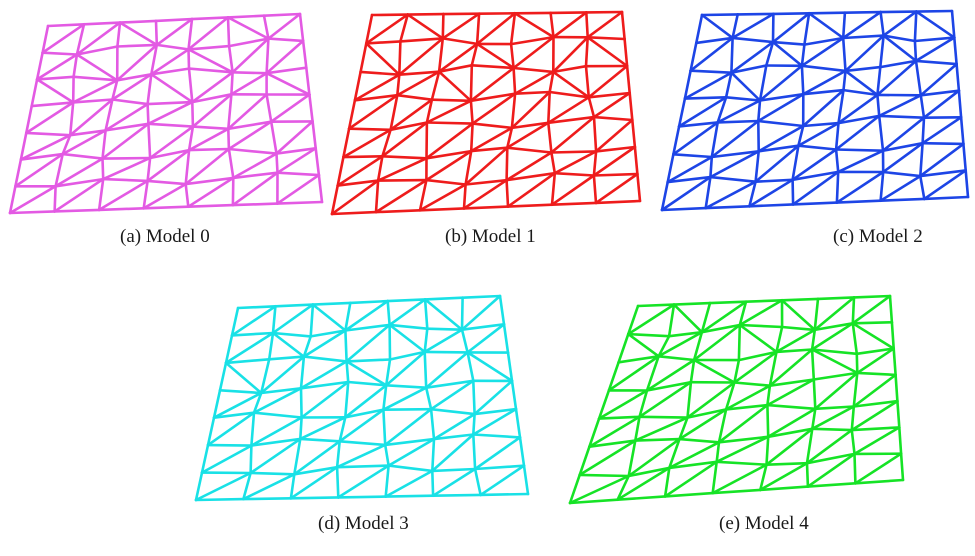 The width and height of the screenshot is (975, 556). Describe the element at coordinates (363, 524) in the screenshot. I see `caption-model-3: (d) Model 3` at that location.